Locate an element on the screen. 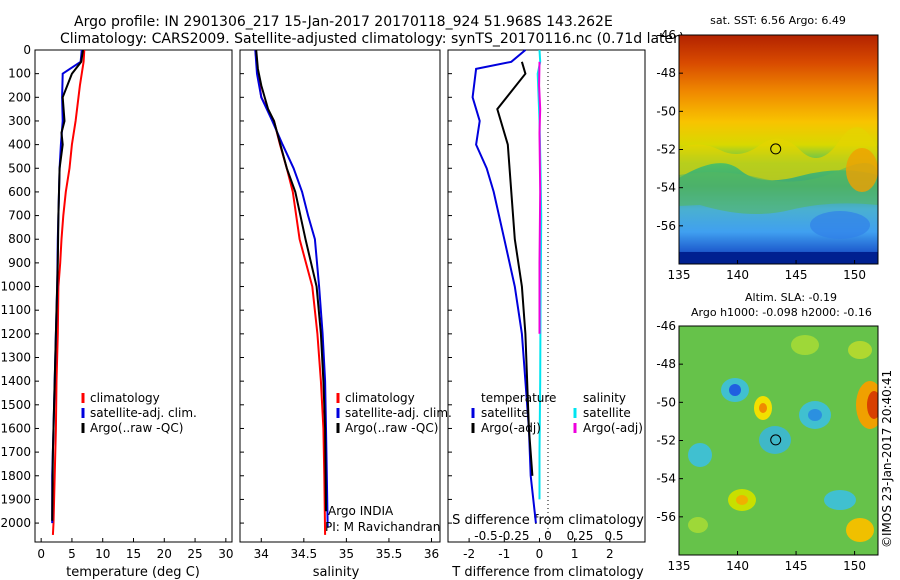 This screenshot has height=580, width=900. sla-map-title-line2: Argo h1000: -0.098 h2000: -0.16 is located at coordinates (781, 312).